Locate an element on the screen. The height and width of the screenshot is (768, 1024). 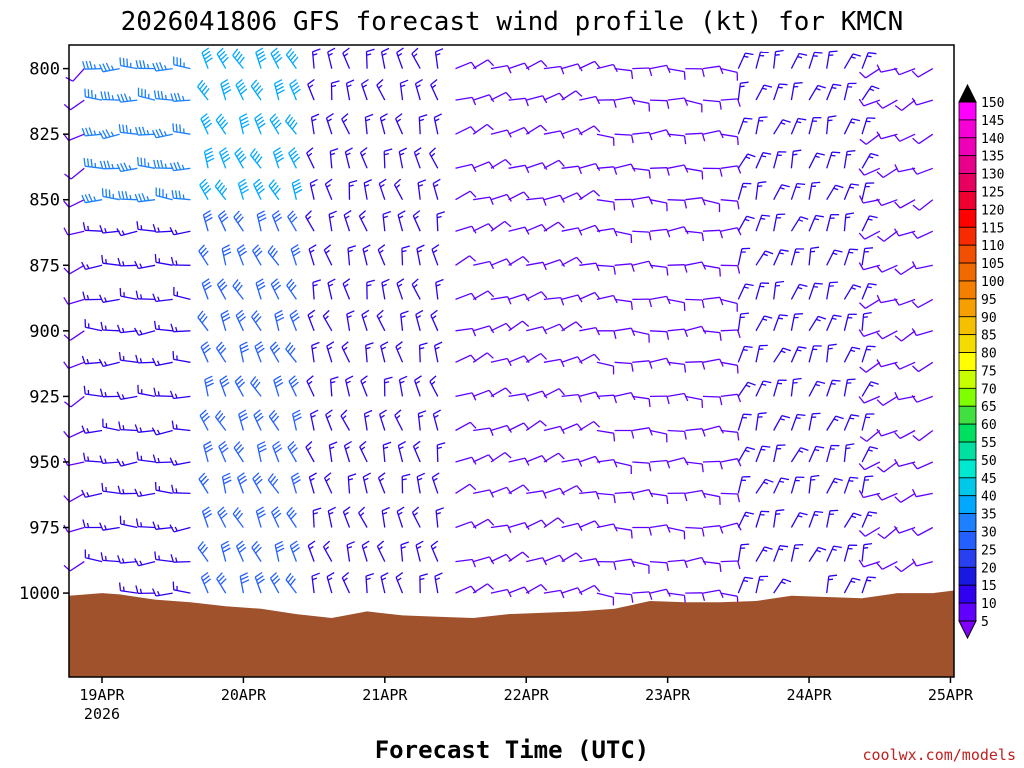
x-tick-label: 24APR is located at coordinates (809, 695).